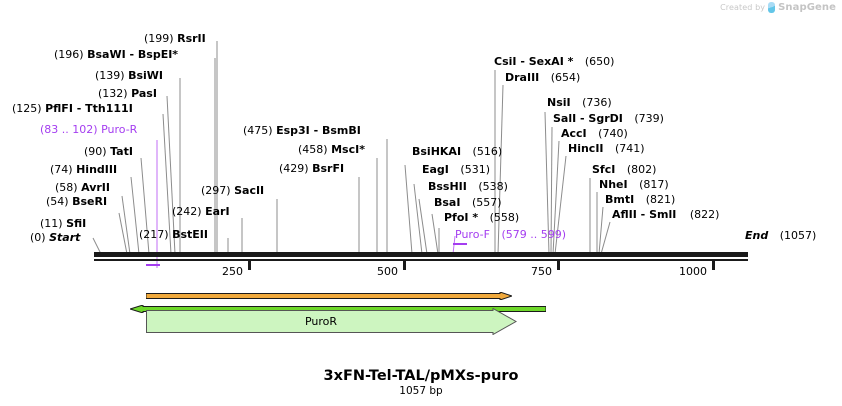 The width and height of the screenshot is (842, 406). Describe the element at coordinates (421, 376) in the screenshot. I see `map-title: 3xFN-Tel-TAL/pMXs-puro` at that location.